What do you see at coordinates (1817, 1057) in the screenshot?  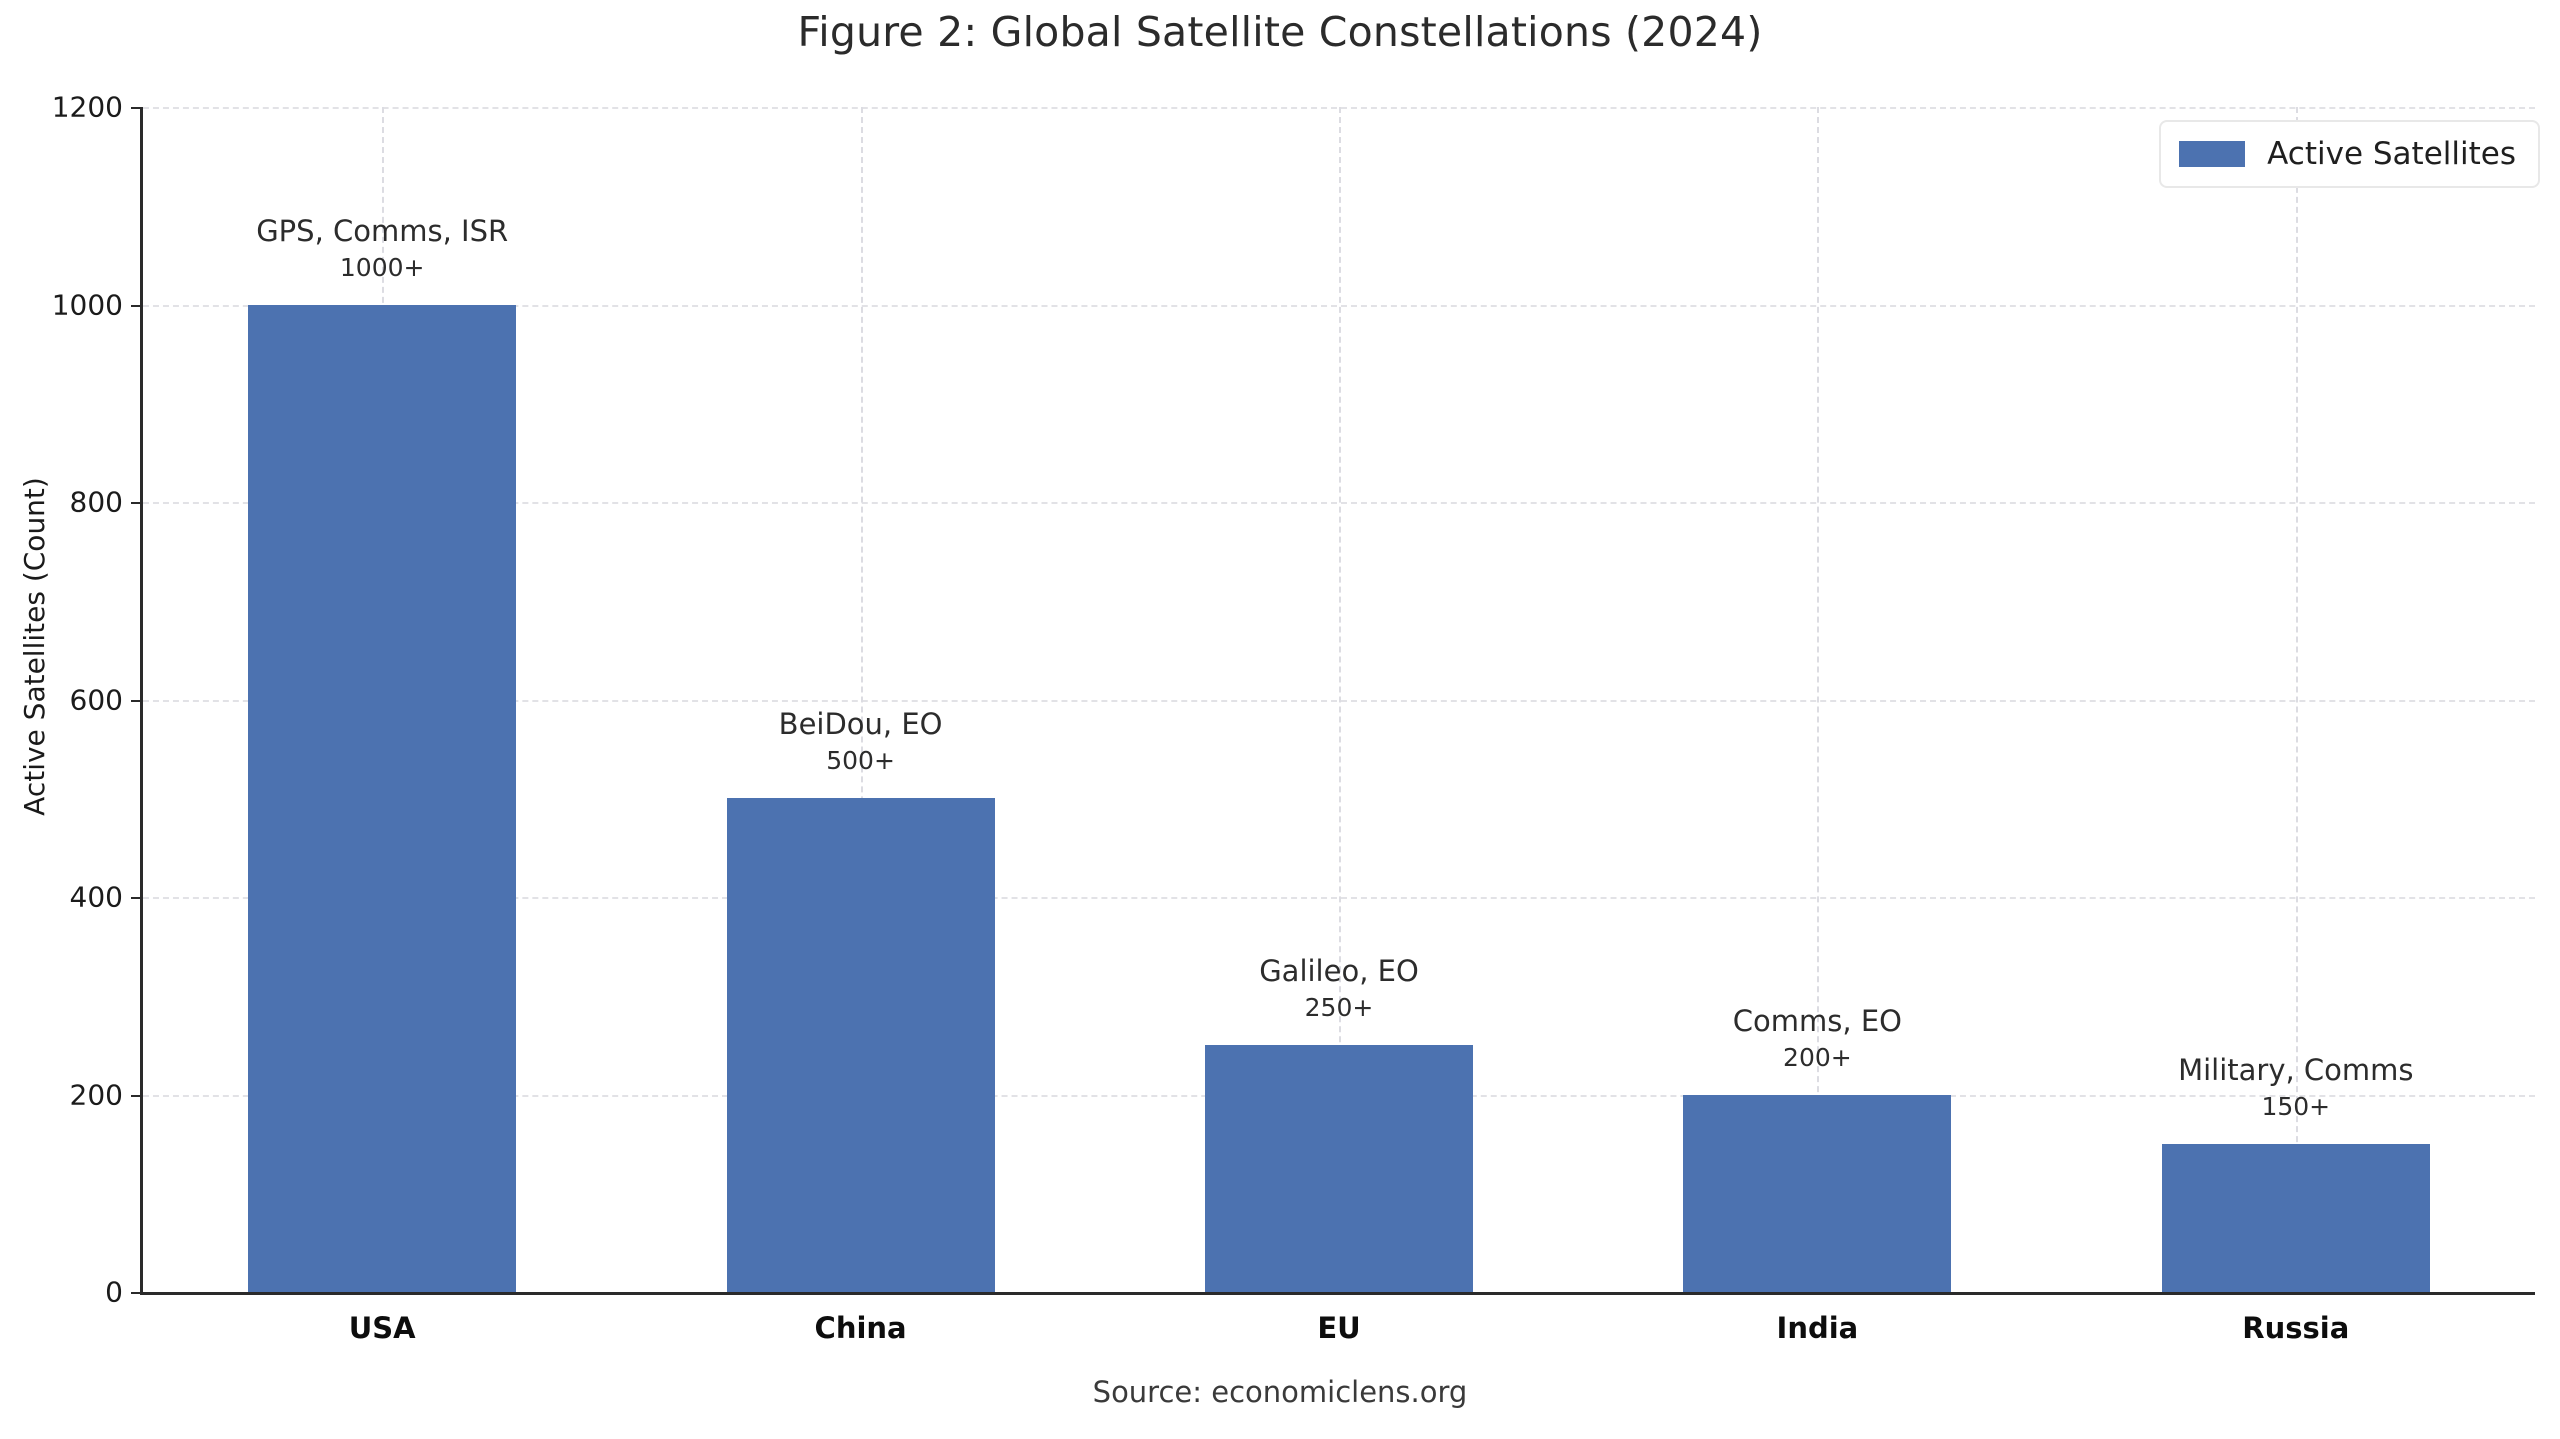 I see `bar-annotation-value: 200+` at bounding box center [1817, 1057].